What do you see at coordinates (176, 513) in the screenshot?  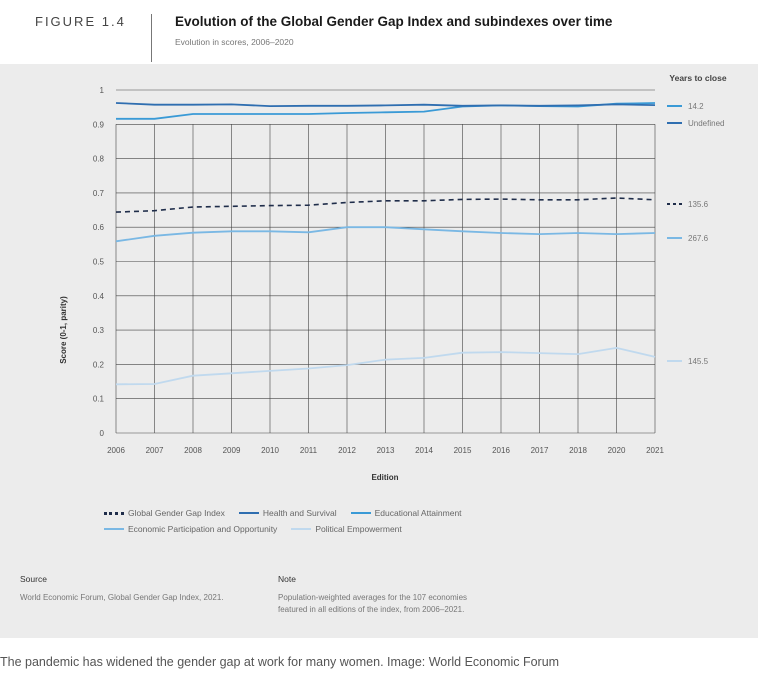 I see `legend-label: Global Gender Gap Index` at bounding box center [176, 513].